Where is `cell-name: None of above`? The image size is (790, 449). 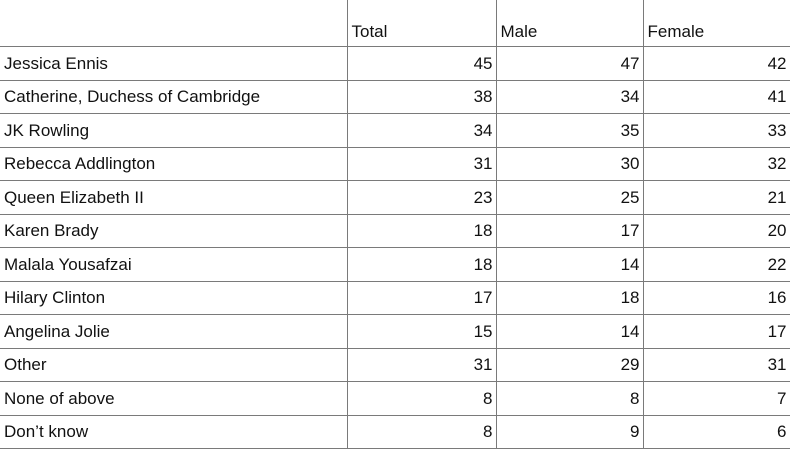
cell-name: None of above is located at coordinates (174, 398).